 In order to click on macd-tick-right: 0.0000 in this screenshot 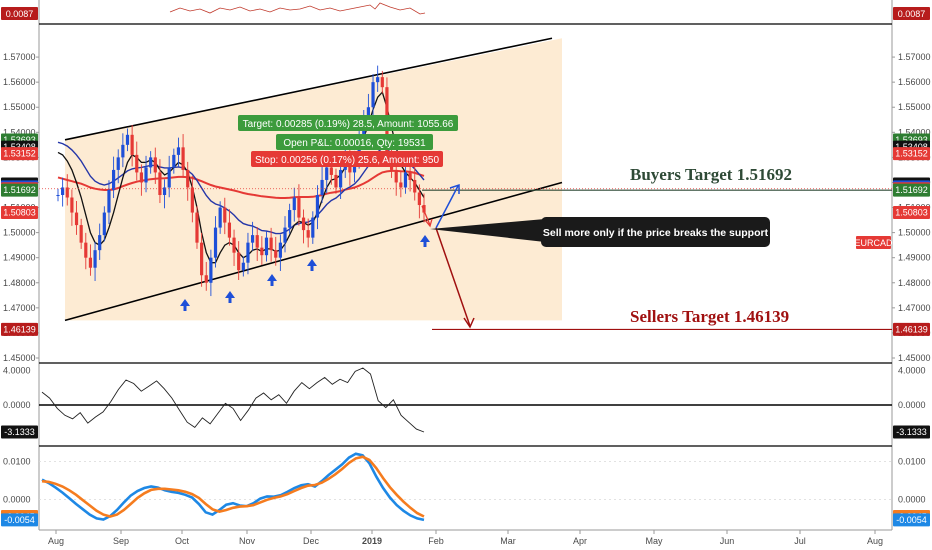, I will do `click(912, 499)`.